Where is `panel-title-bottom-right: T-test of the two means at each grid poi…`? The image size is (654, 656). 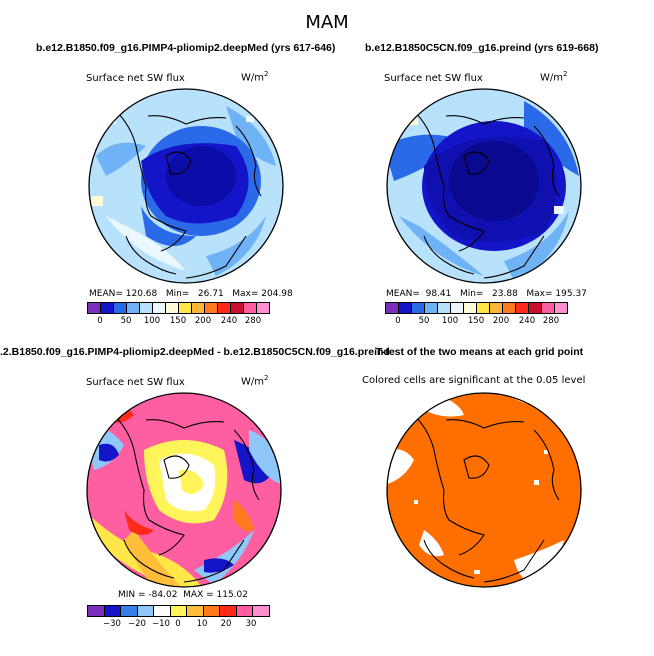 panel-title-bottom-right: T-test of the two means at each grid poi… is located at coordinates (480, 352).